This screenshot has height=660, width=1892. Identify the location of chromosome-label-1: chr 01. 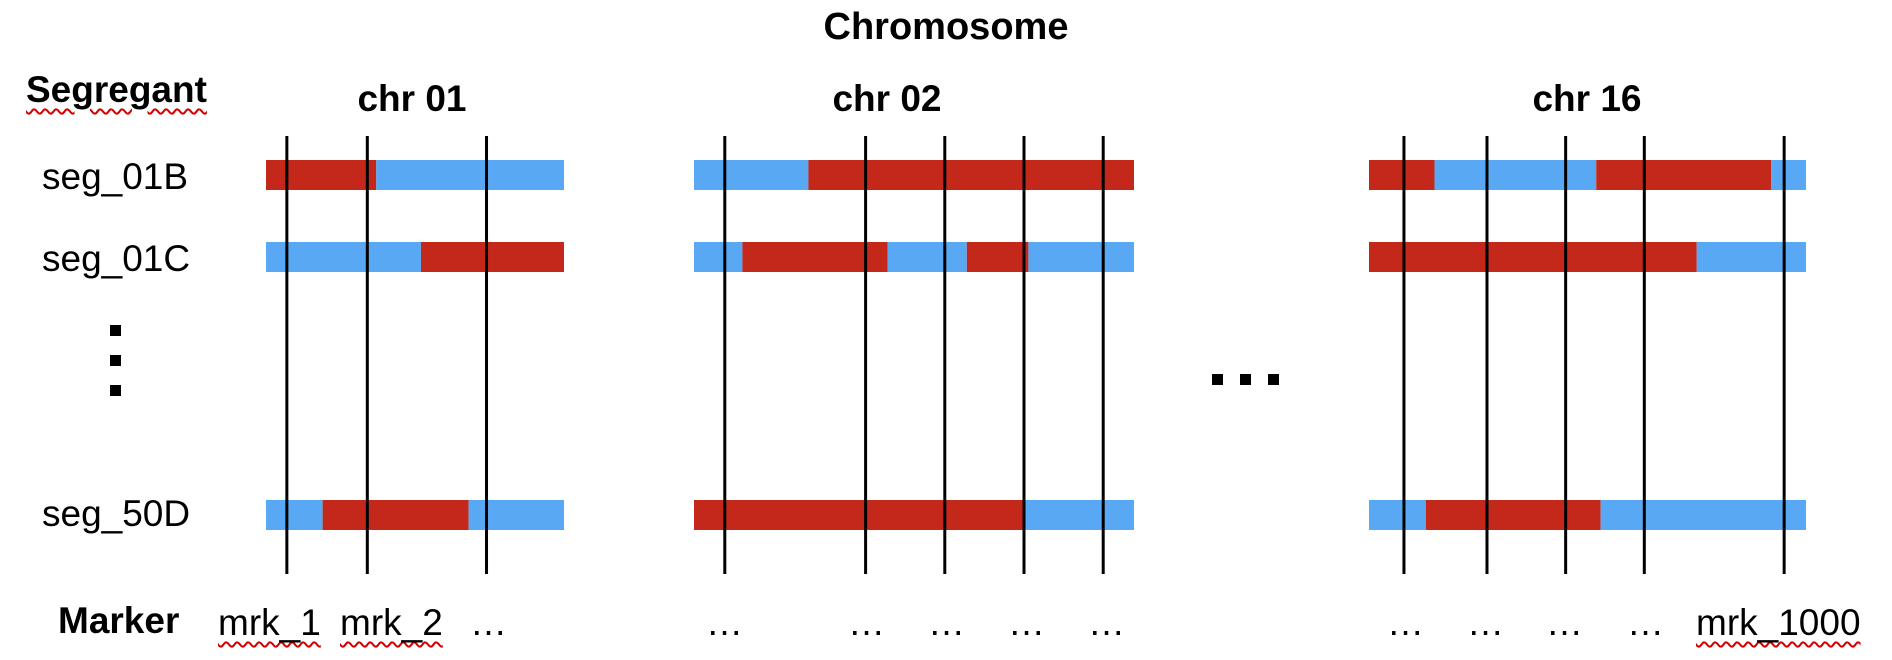
(412, 98).